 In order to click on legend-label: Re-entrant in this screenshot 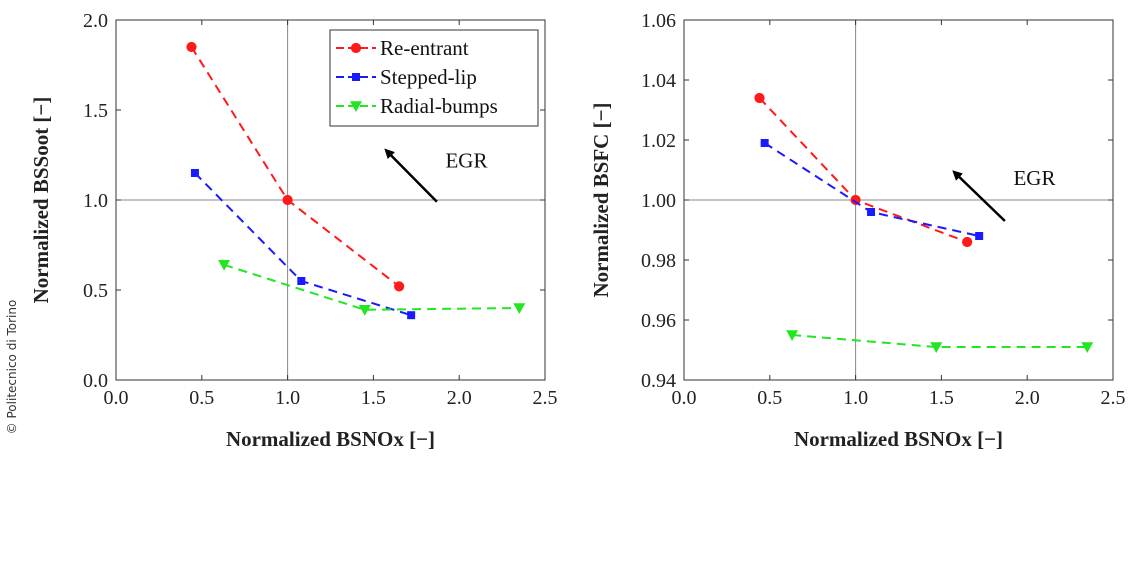, I will do `click(424, 48)`.